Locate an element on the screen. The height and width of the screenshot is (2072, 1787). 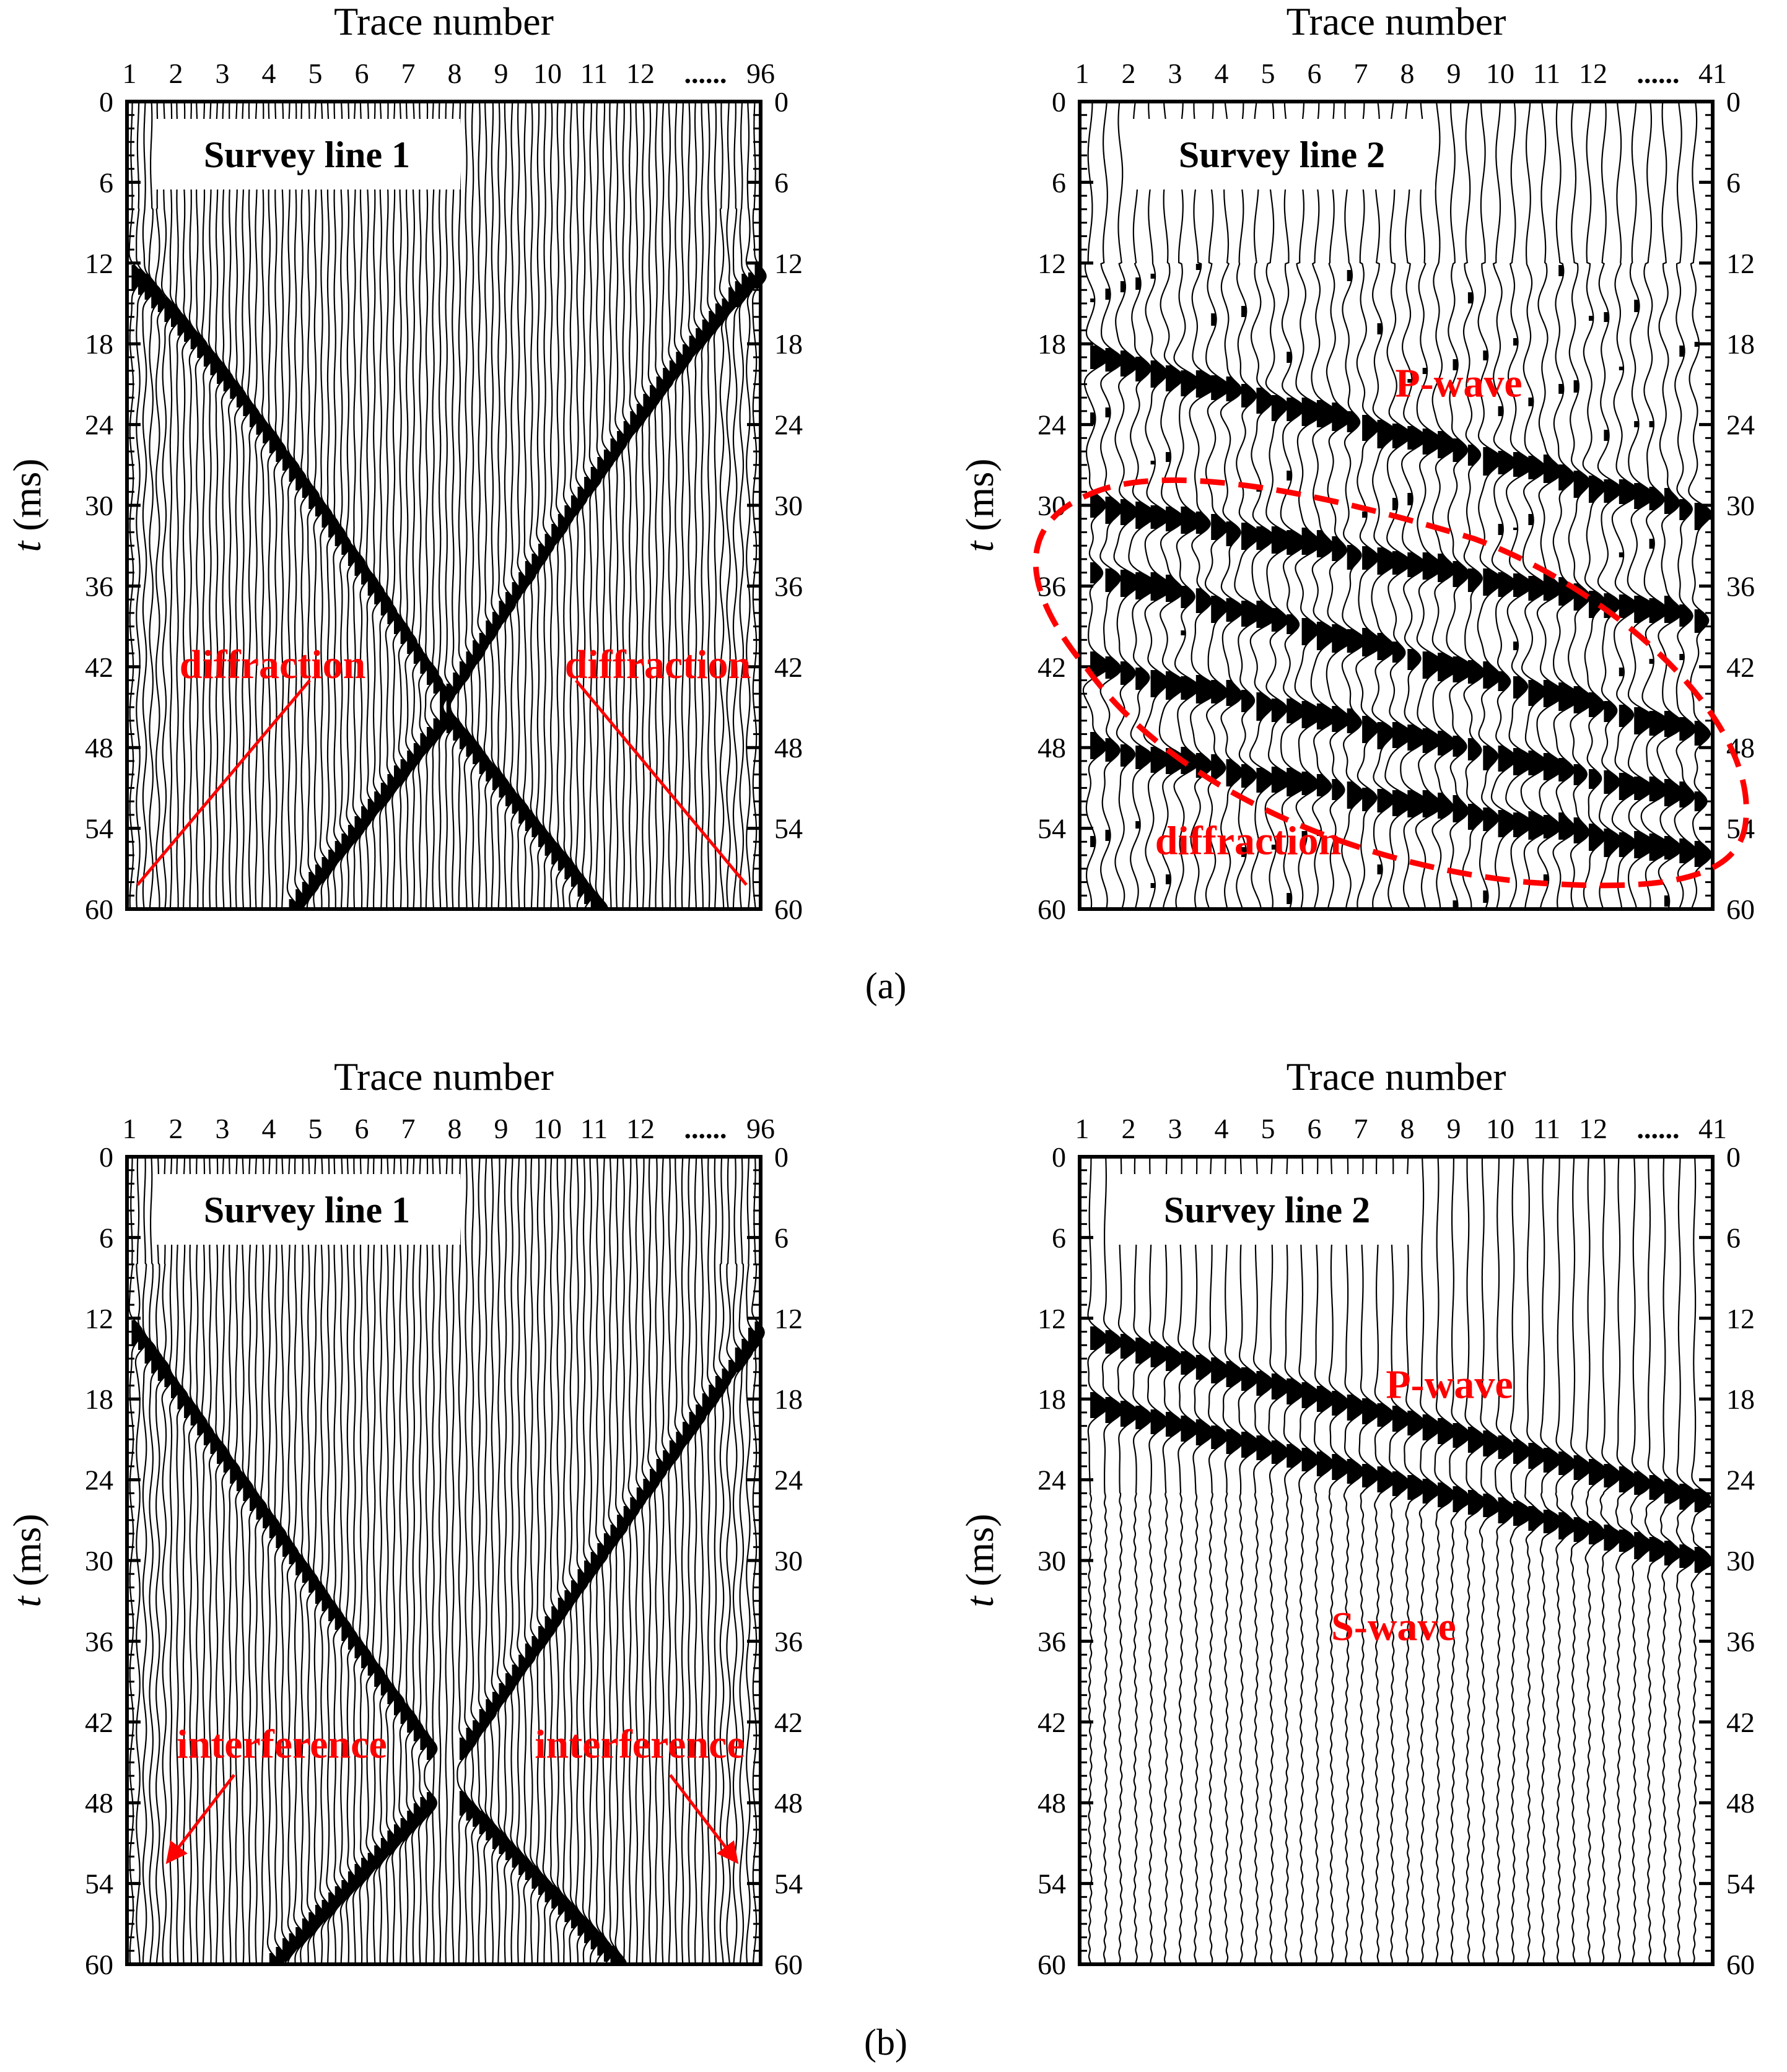
x-tick-label: 10 is located at coordinates (547, 73).